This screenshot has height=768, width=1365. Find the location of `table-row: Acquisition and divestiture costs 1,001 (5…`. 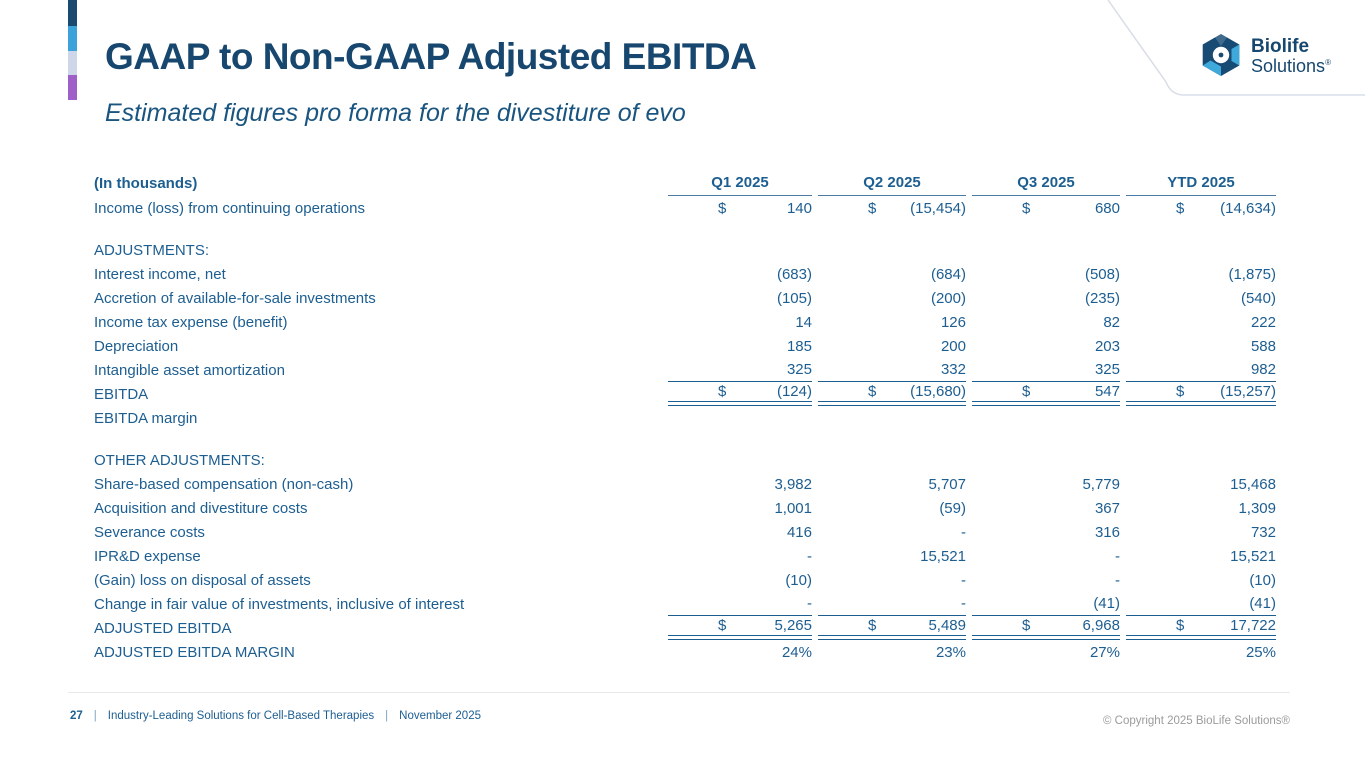

table-row: Acquisition and divestiture costs 1,001 (5… is located at coordinates (685, 508).